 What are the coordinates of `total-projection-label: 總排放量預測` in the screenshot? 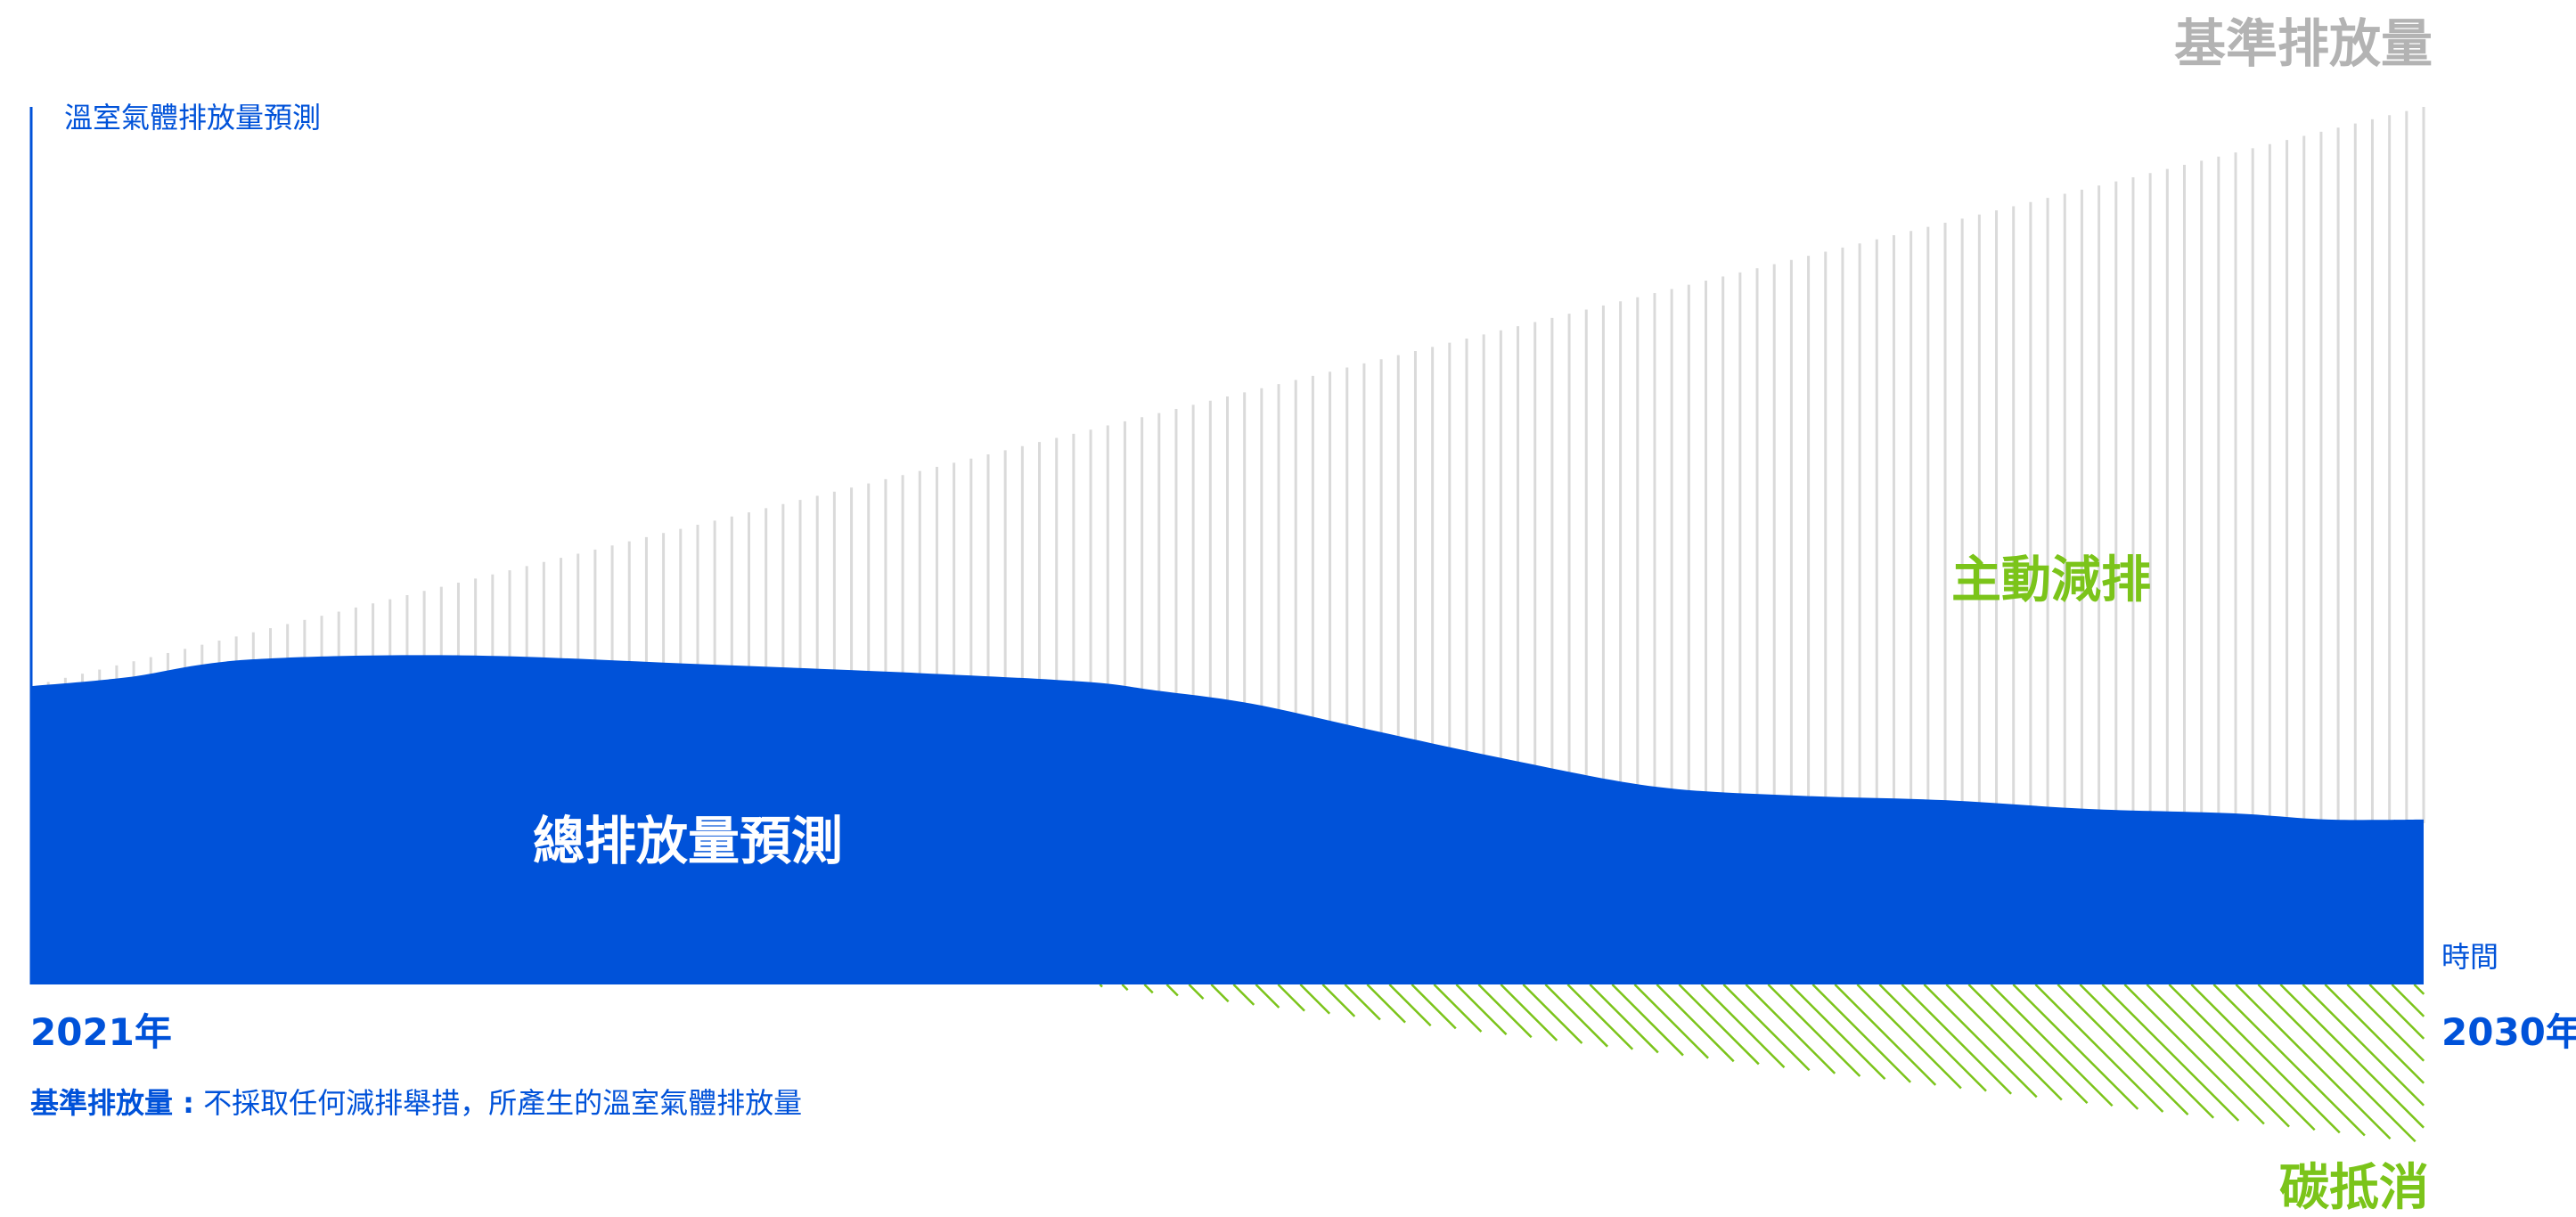 It's located at (688, 841).